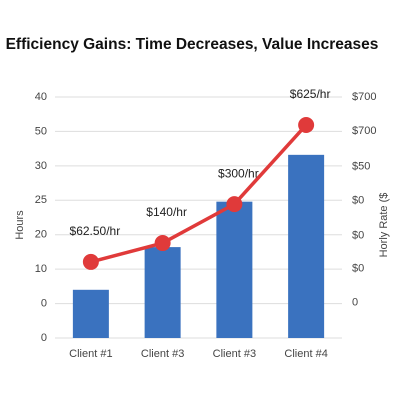 Image resolution: width=400 pixels, height=400 pixels. Describe the element at coordinates (41, 200) in the screenshot. I see `y-tick-label: 25` at that location.